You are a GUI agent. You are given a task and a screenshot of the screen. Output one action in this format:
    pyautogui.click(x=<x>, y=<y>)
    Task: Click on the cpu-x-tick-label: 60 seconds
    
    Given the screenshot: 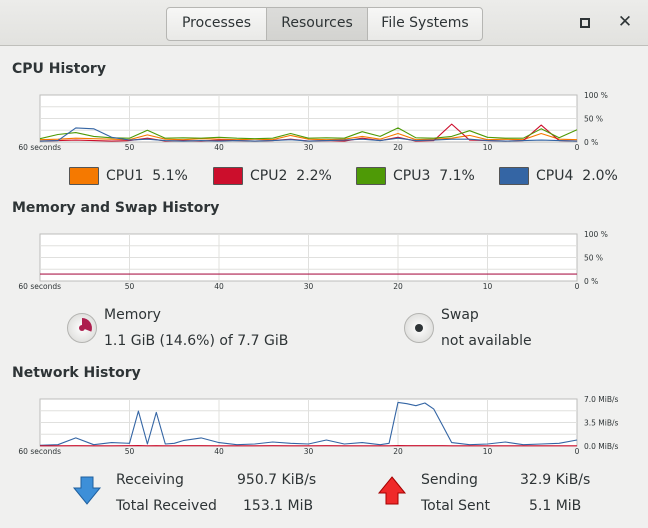 What is the action you would take?
    pyautogui.click(x=39, y=147)
    